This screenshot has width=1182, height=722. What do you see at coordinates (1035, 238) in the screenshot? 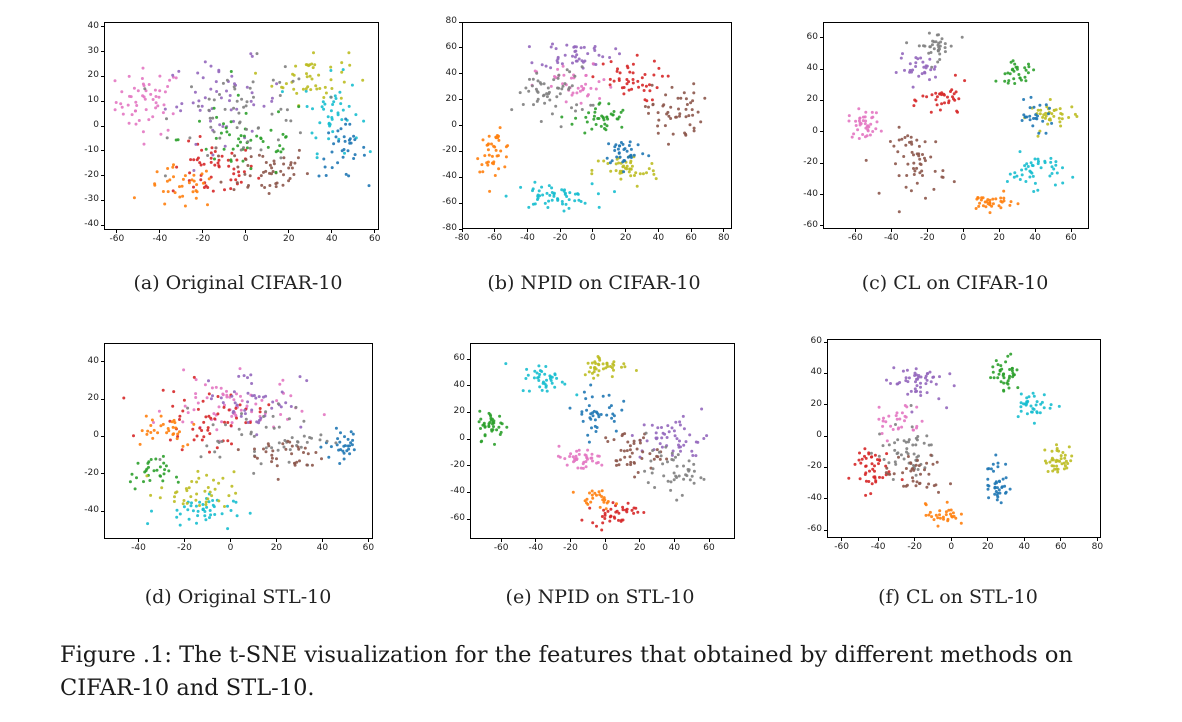
I see `x-tick-label: 40` at bounding box center [1035, 238].